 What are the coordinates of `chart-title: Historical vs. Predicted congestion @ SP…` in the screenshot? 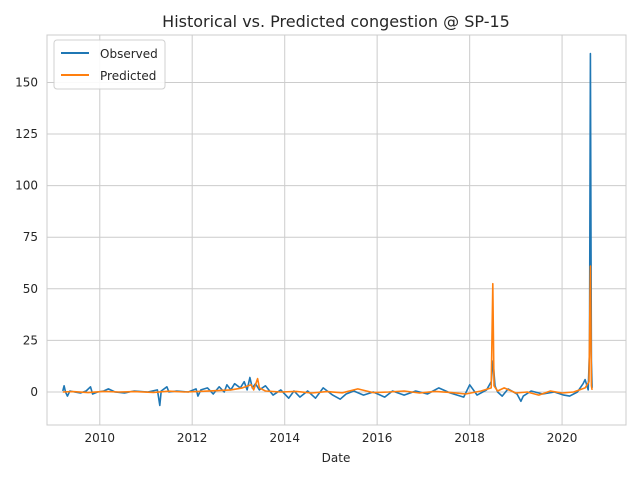 It's located at (336, 21).